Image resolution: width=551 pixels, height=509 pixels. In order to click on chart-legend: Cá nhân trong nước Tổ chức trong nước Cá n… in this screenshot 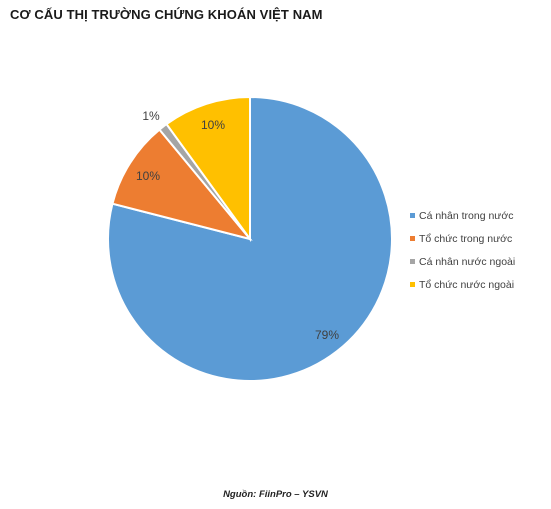, I will do `click(462, 250)`.